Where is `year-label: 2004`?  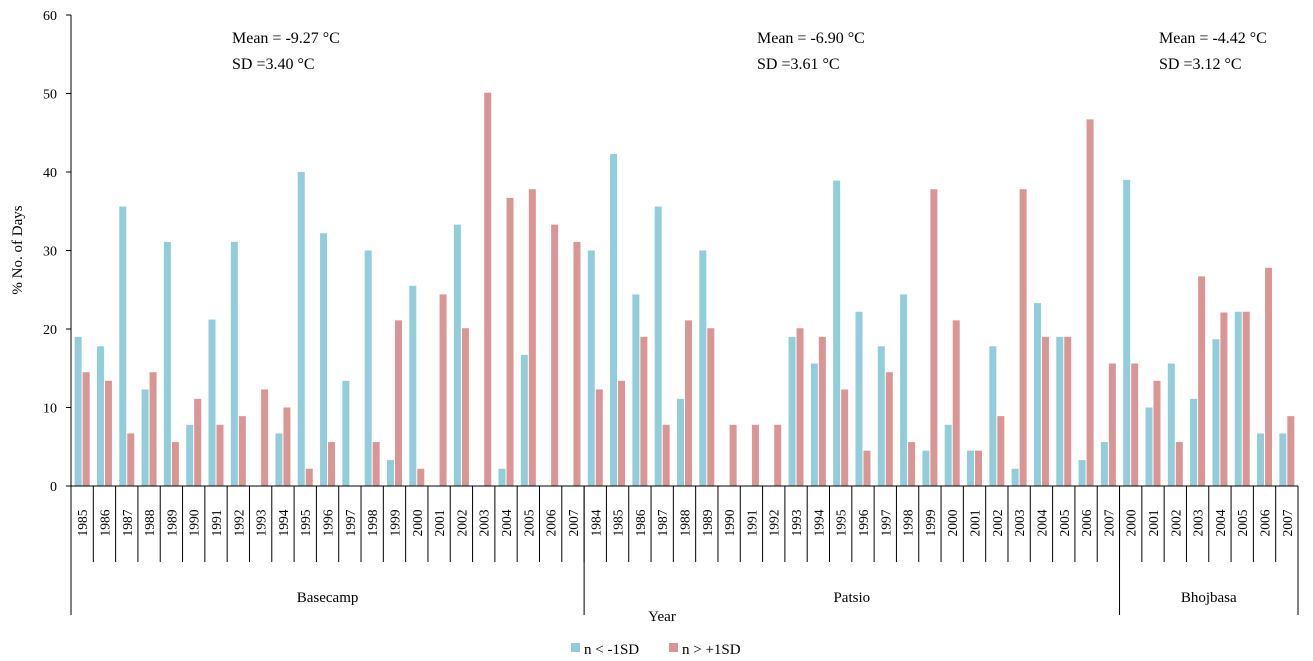
year-label: 2004 is located at coordinates (1041, 522).